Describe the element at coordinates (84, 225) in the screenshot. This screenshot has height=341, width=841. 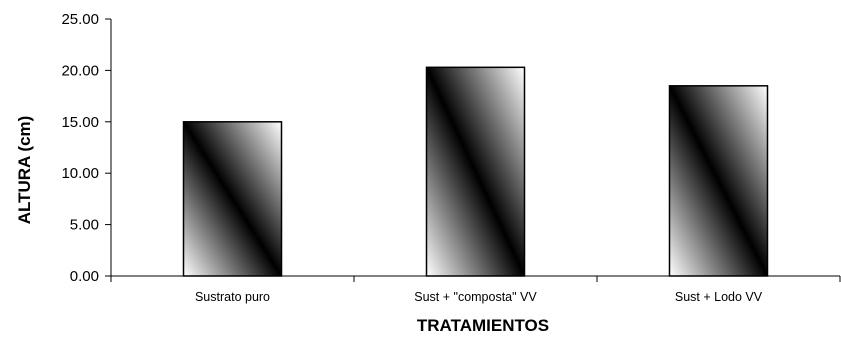
I see `y-tick-label: 5.00` at that location.